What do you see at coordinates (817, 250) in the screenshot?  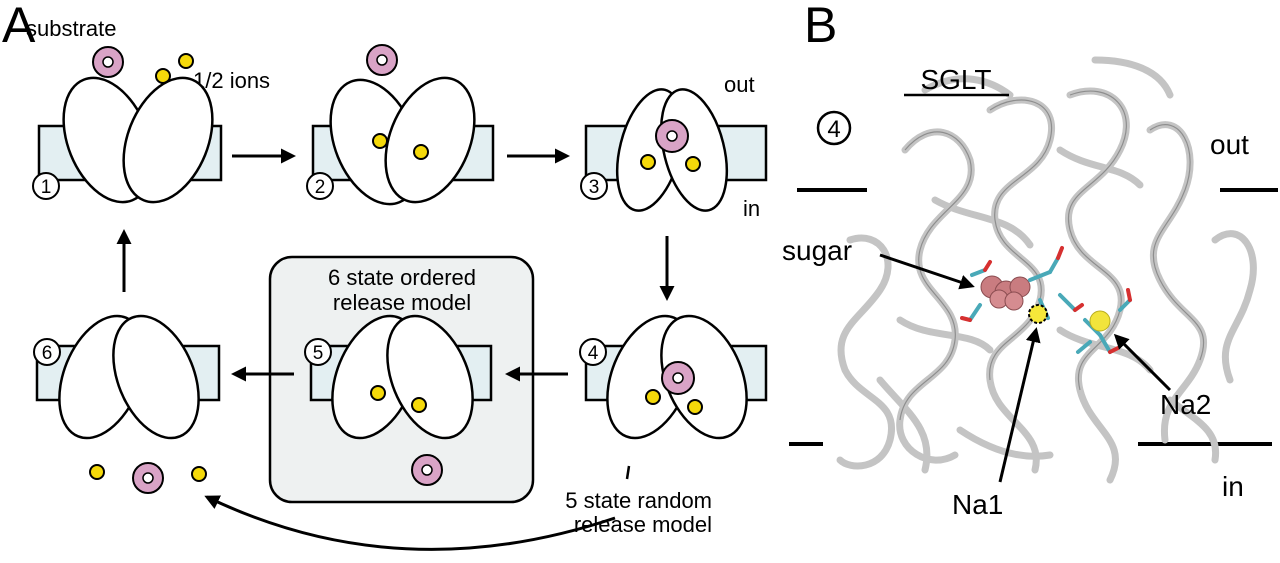 I see `sugar-label: sugar` at bounding box center [817, 250].